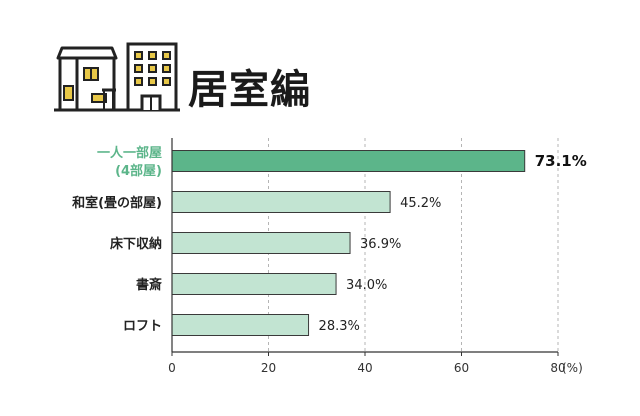  What do you see at coordinates (572, 368) in the screenshot?
I see `x-axis-unit: (%)` at bounding box center [572, 368].